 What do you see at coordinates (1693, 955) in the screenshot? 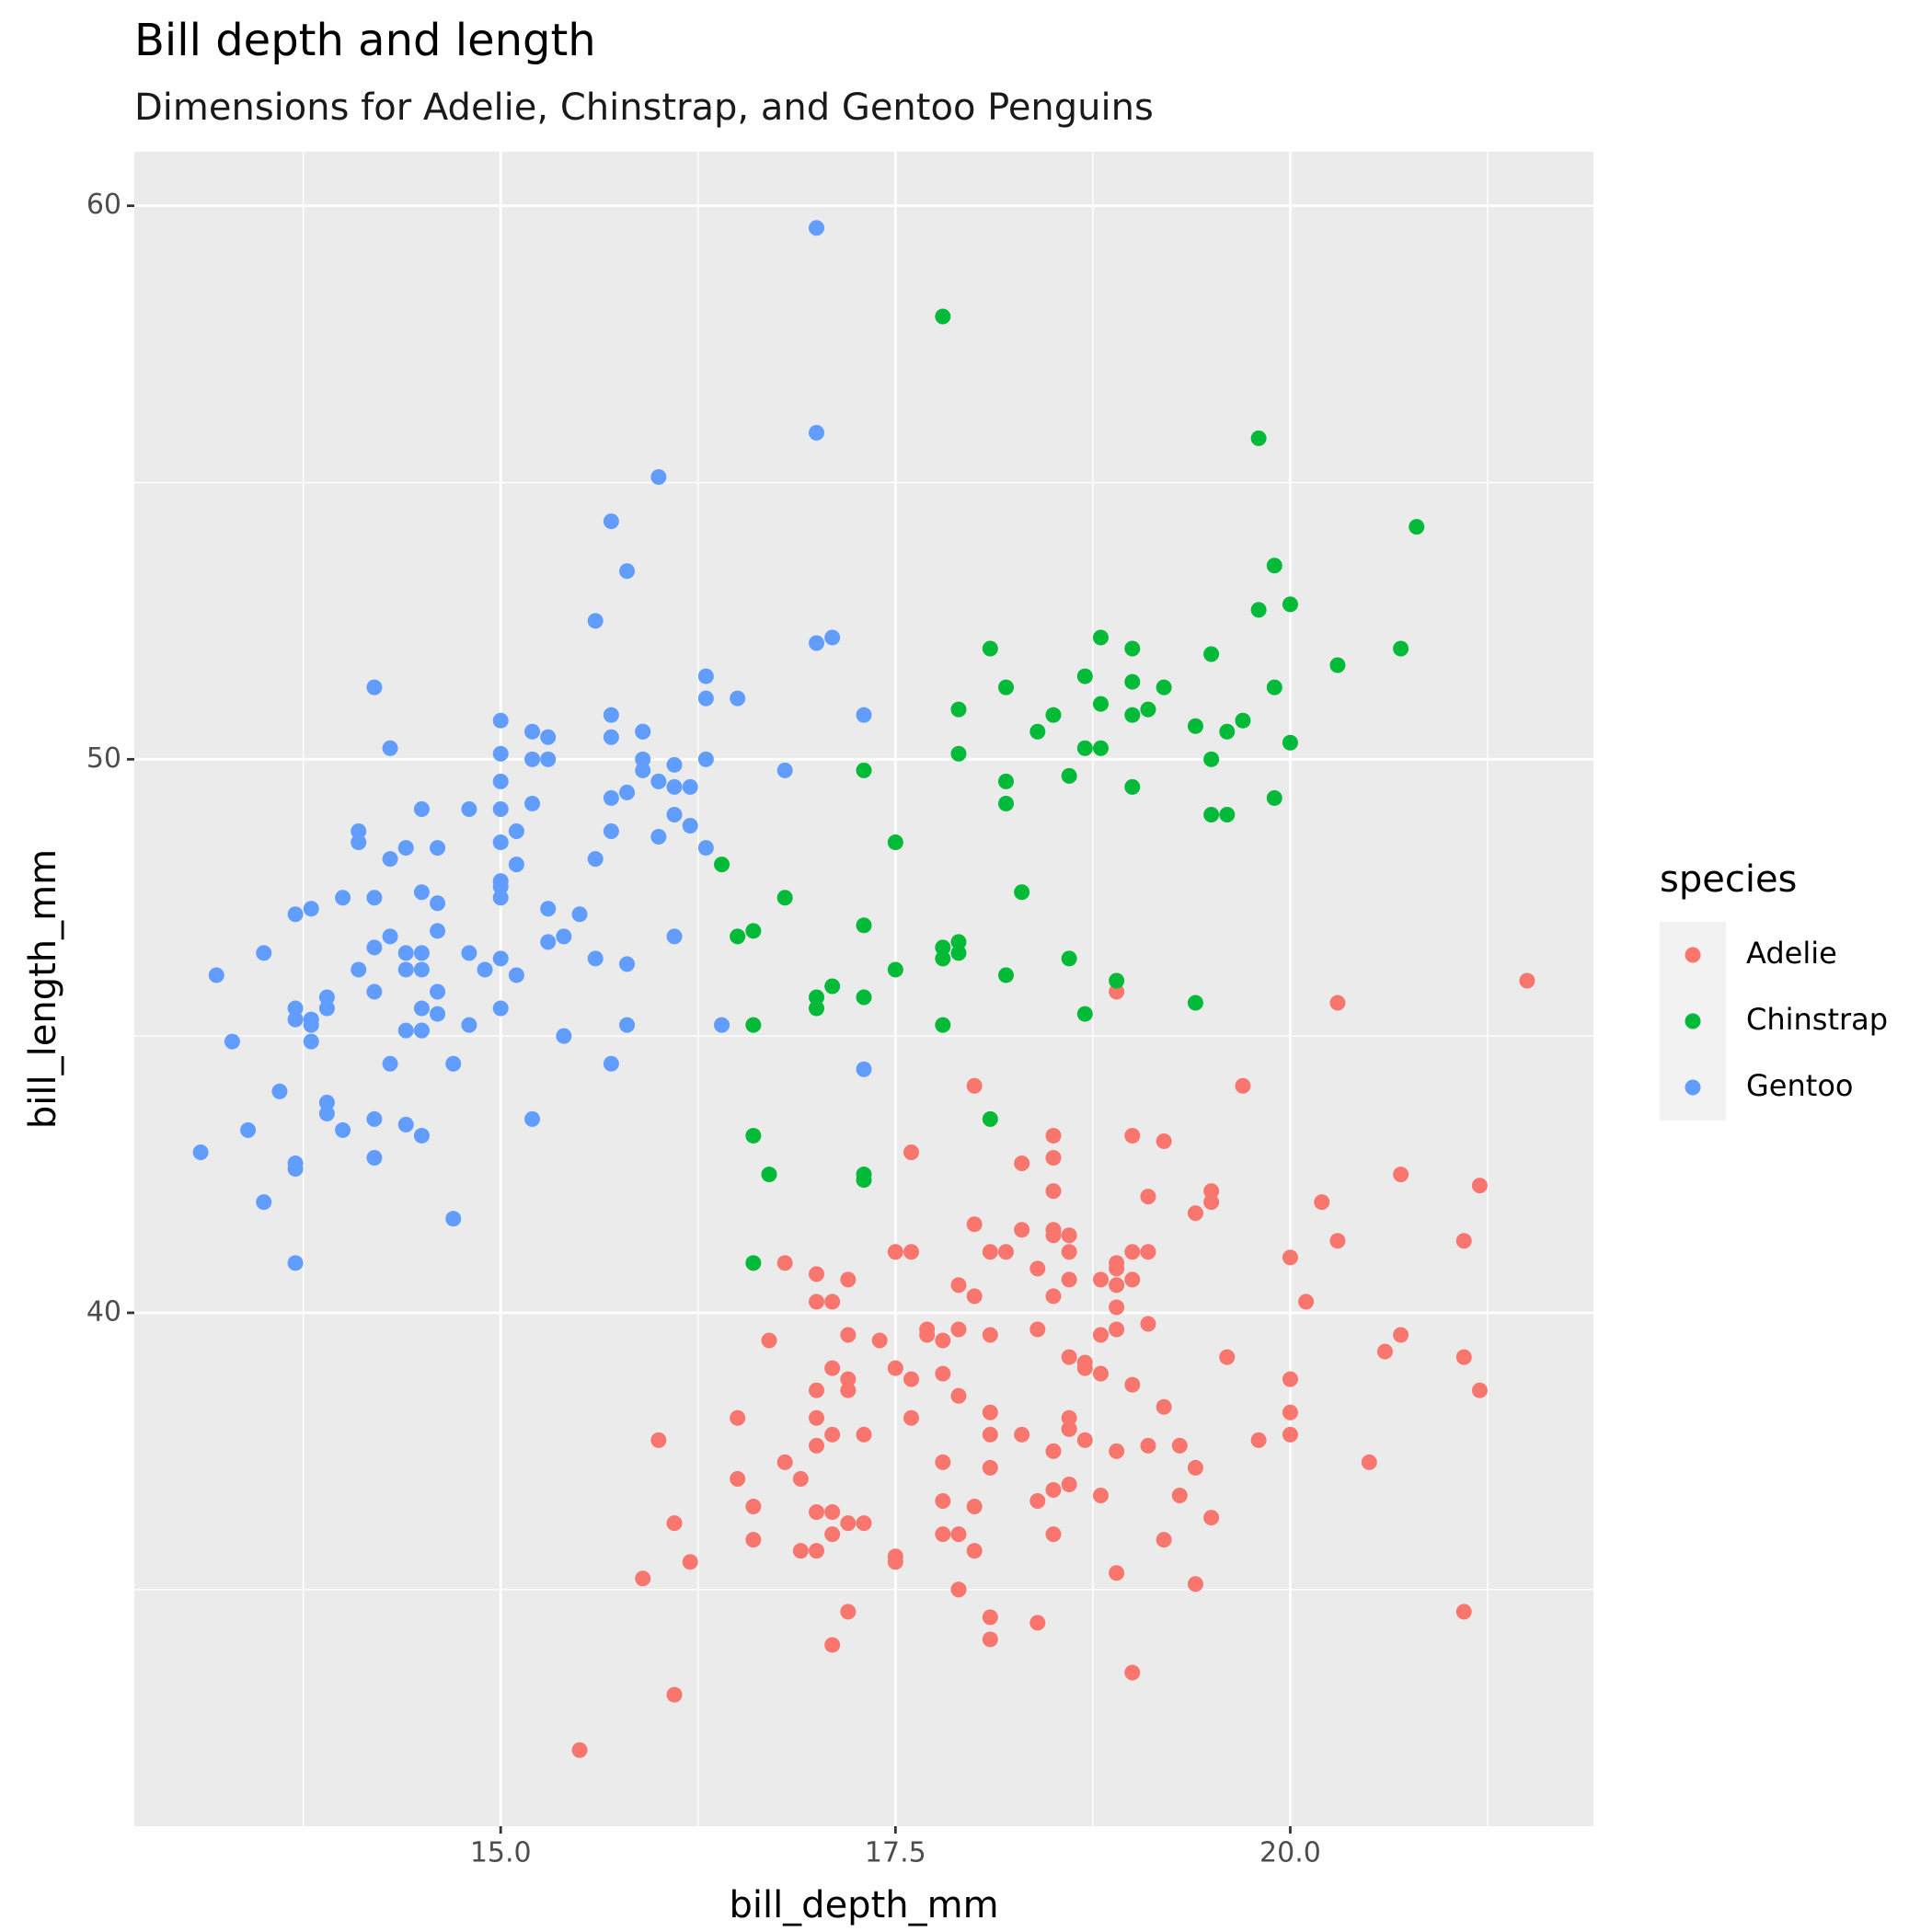
I see `legend-marker` at bounding box center [1693, 955].